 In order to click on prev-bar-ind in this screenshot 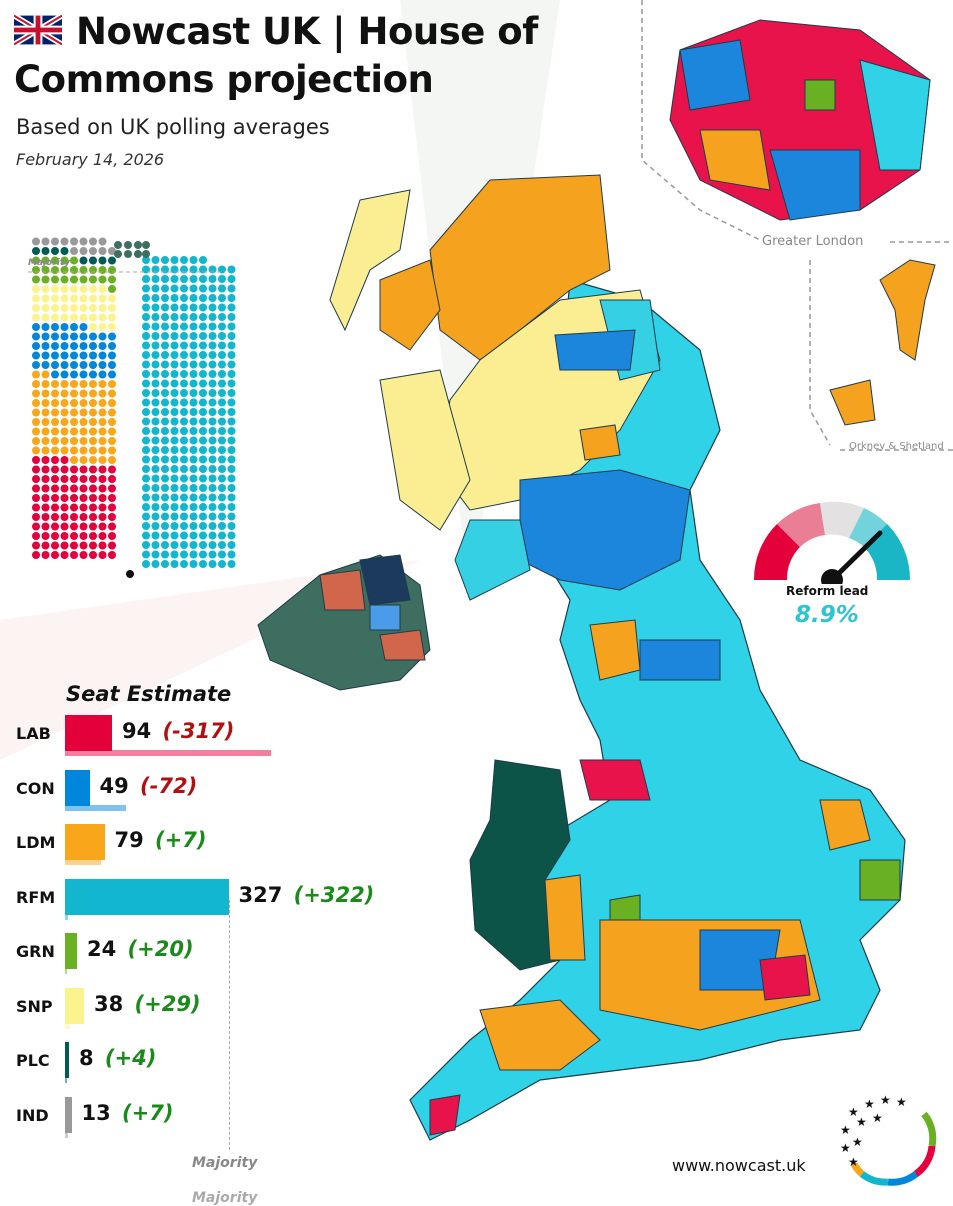, I will do `click(66, 1134)`.